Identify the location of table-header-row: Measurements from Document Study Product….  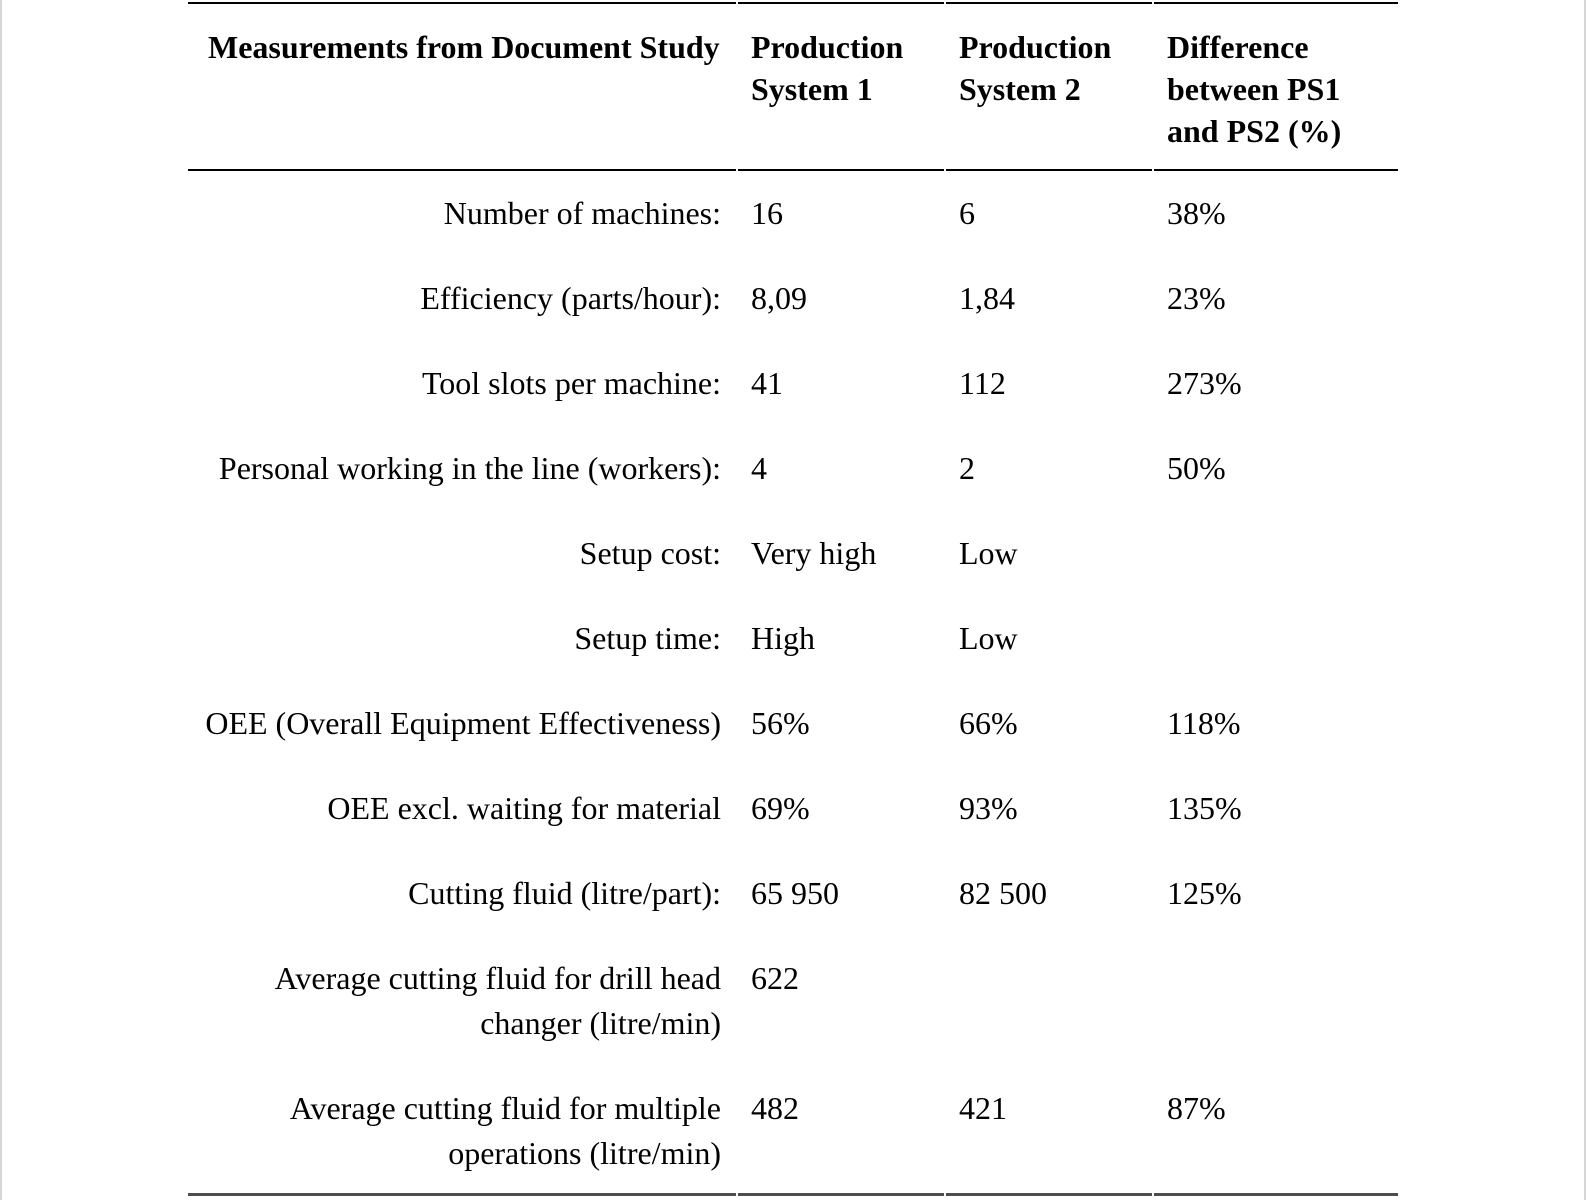
(793, 86).